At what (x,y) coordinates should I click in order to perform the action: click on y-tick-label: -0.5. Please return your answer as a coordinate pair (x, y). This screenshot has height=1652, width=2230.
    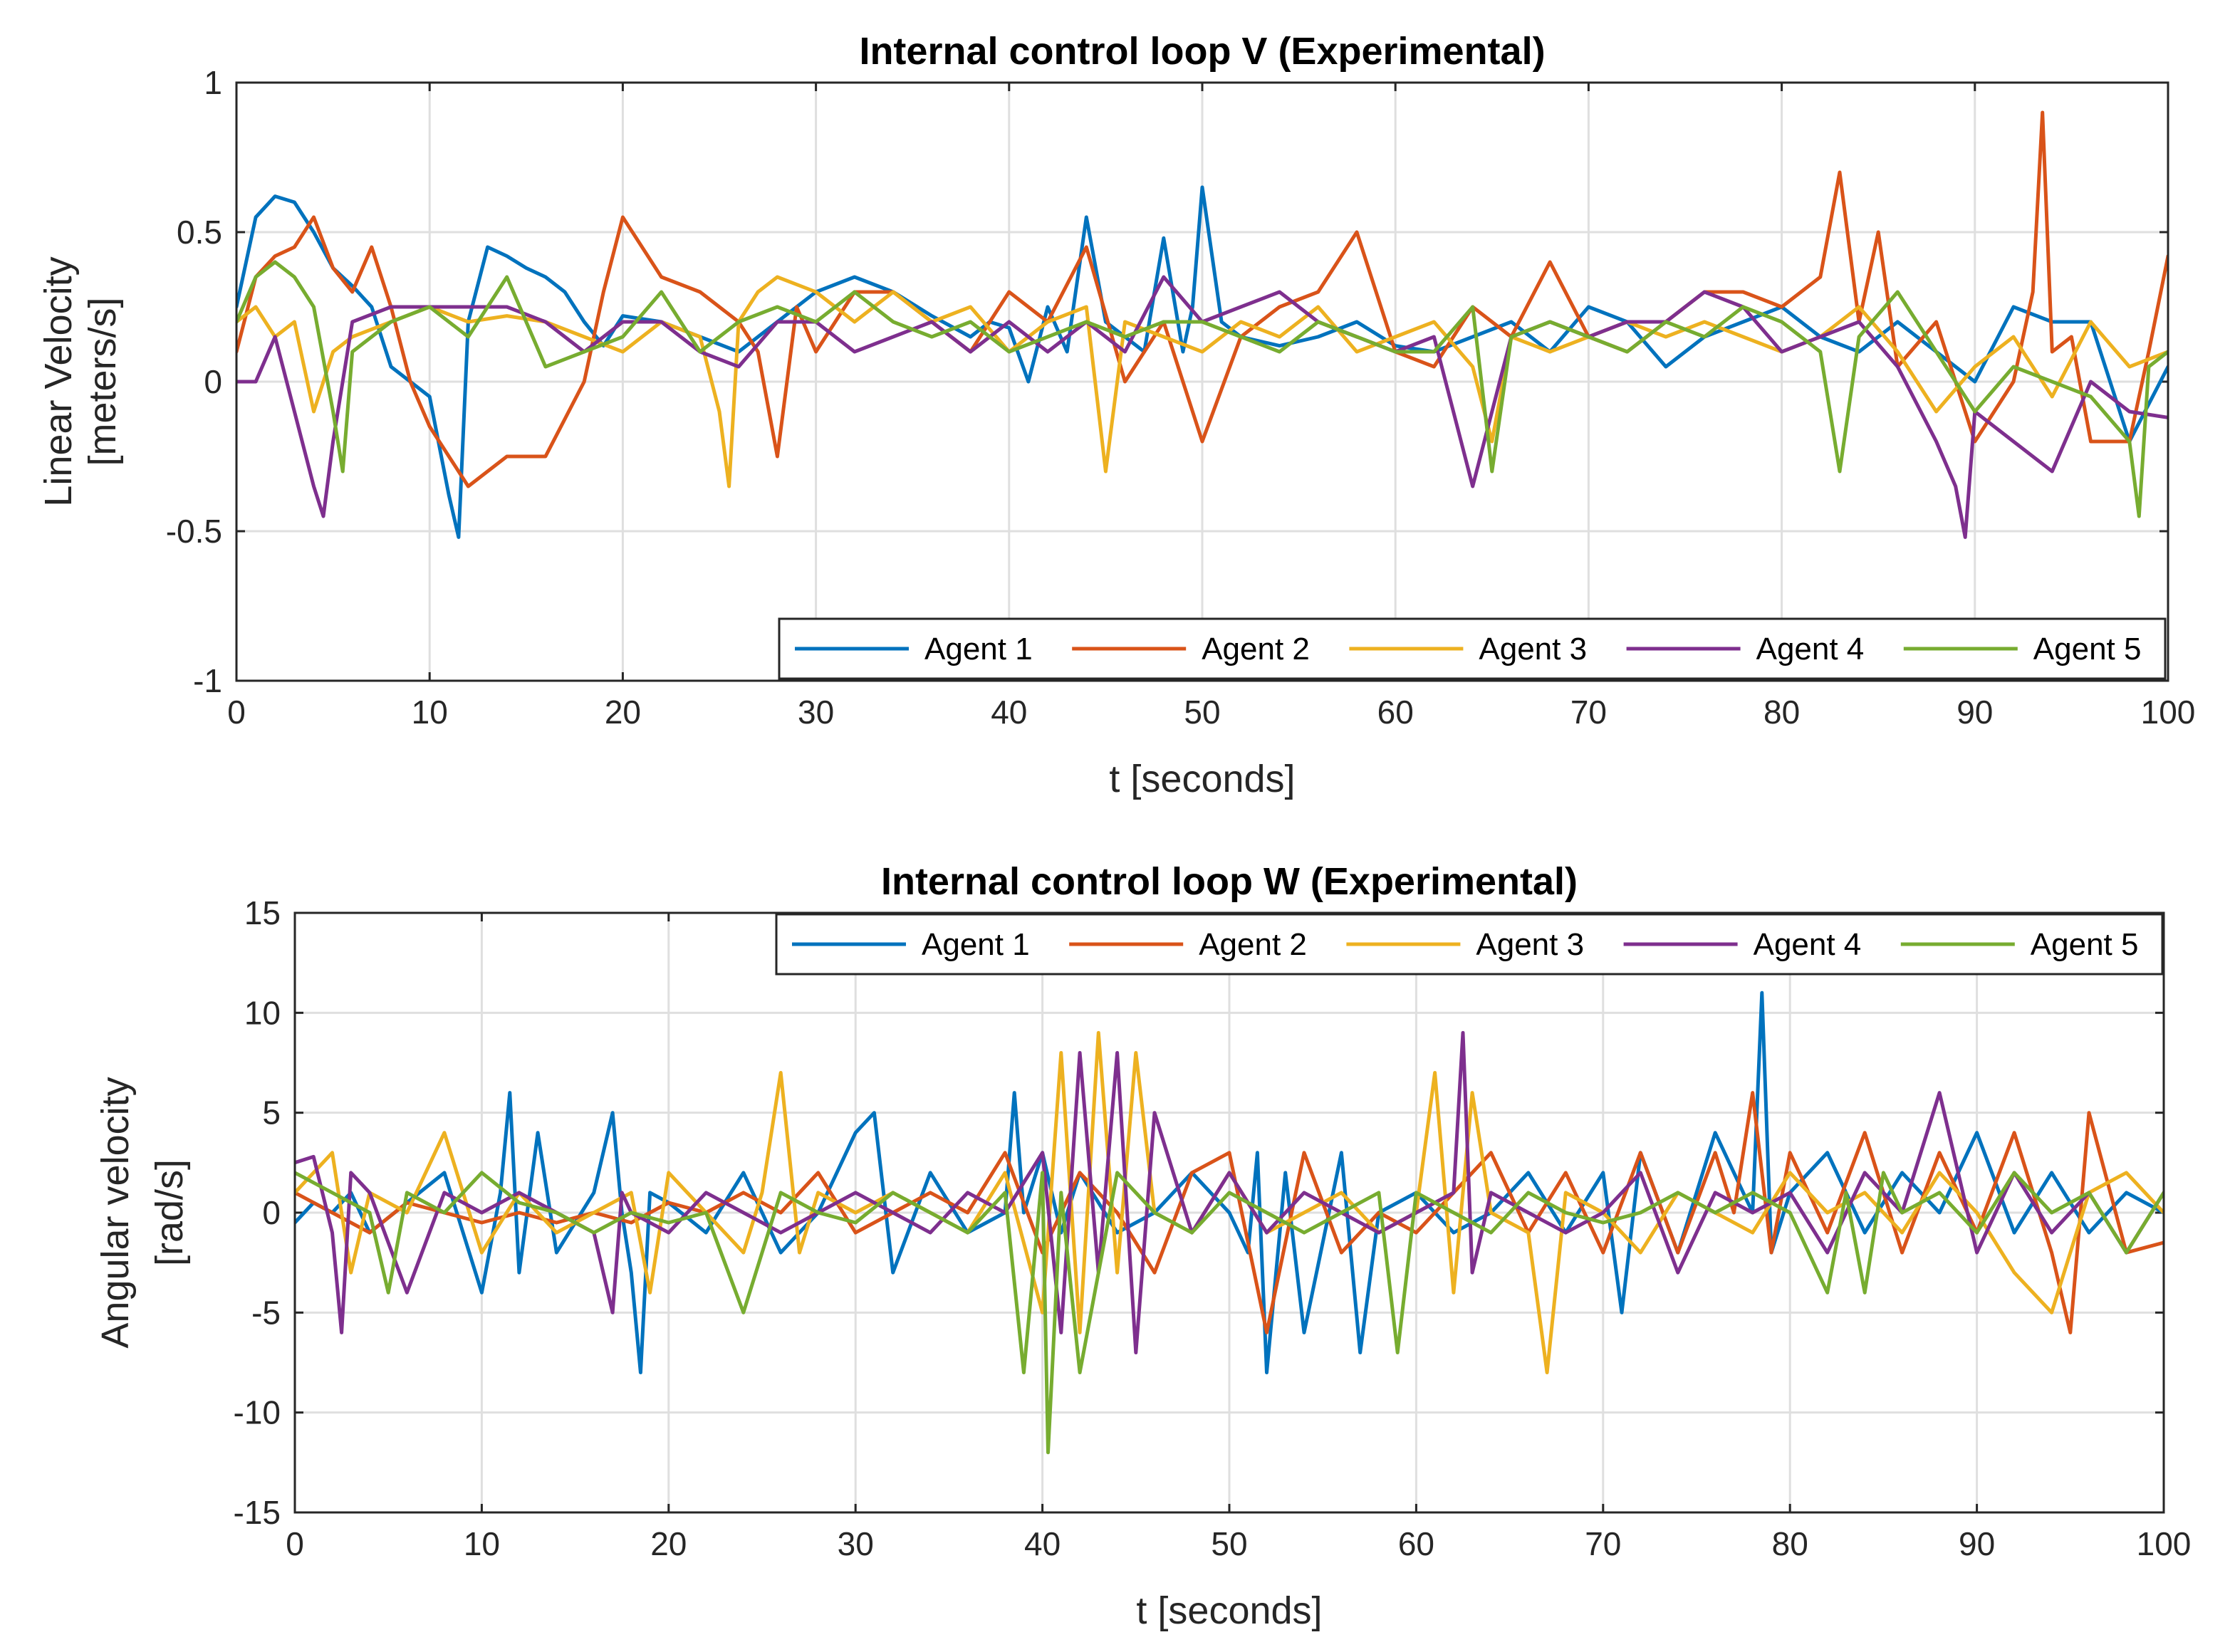
    Looking at the image, I should click on (194, 531).